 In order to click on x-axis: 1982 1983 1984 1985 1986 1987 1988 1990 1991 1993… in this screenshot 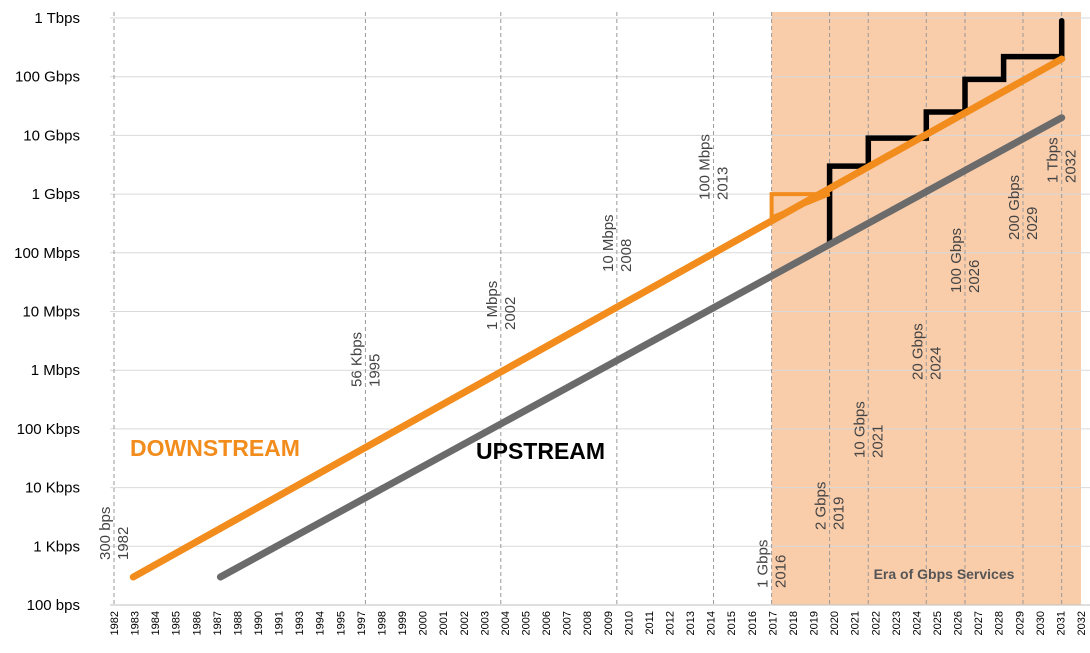, I will do `click(599, 619)`.